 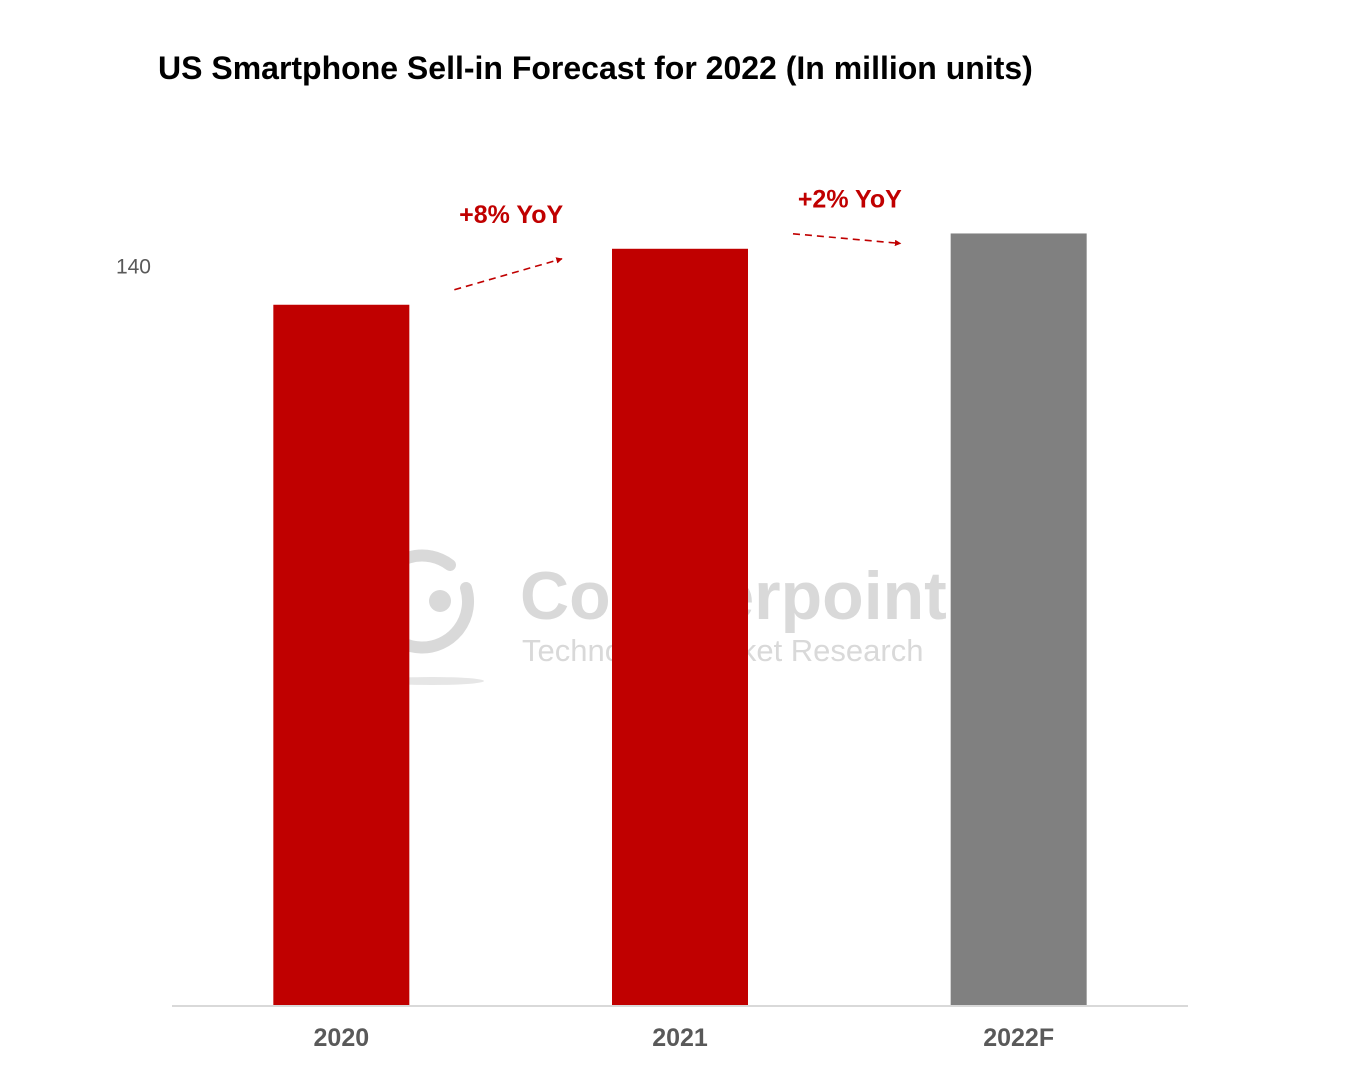 What do you see at coordinates (1018, 1038) in the screenshot?
I see `x-tick-label: 2022F` at bounding box center [1018, 1038].